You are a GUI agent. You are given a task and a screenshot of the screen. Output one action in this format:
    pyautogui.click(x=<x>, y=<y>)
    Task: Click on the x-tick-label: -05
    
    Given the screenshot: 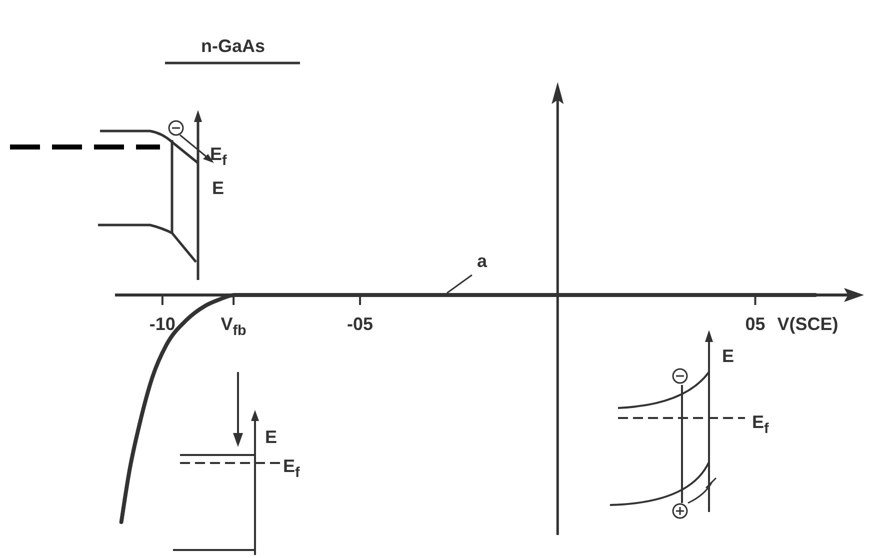 What is the action you would take?
    pyautogui.click(x=360, y=324)
    